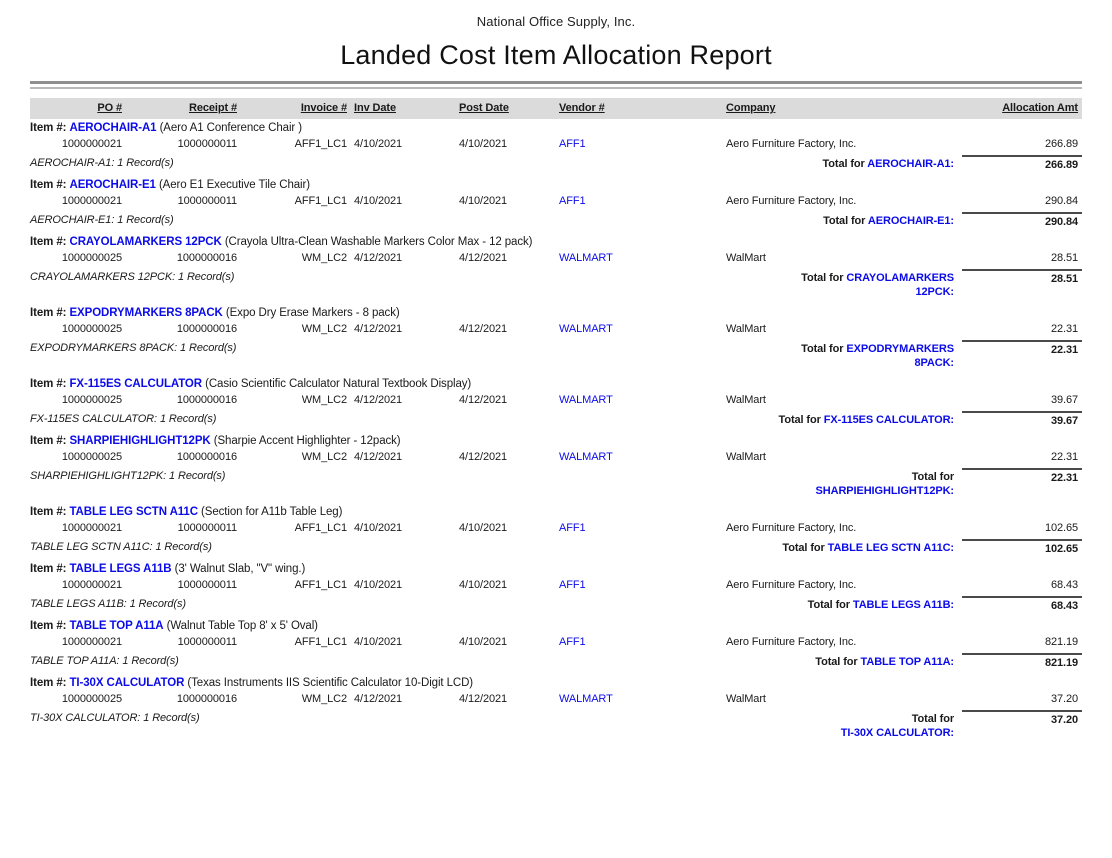  I want to click on total-item-code-line1: TABLE TOP A11A:, so click(907, 662).